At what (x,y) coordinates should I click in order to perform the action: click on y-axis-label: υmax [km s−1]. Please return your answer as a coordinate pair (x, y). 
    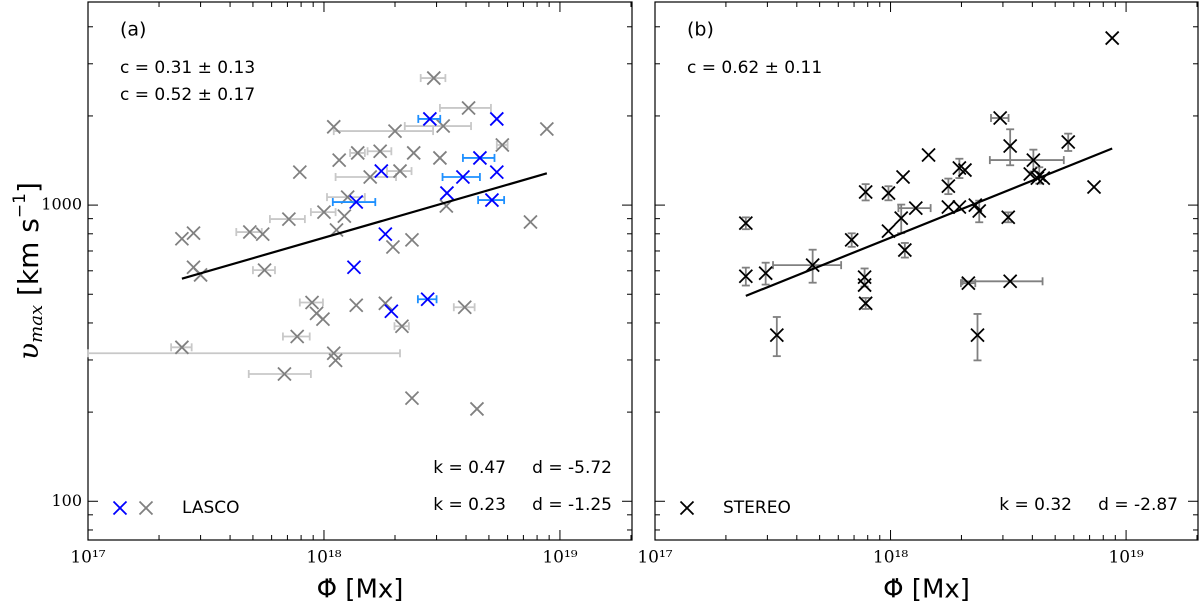
    Looking at the image, I should click on (28, 271).